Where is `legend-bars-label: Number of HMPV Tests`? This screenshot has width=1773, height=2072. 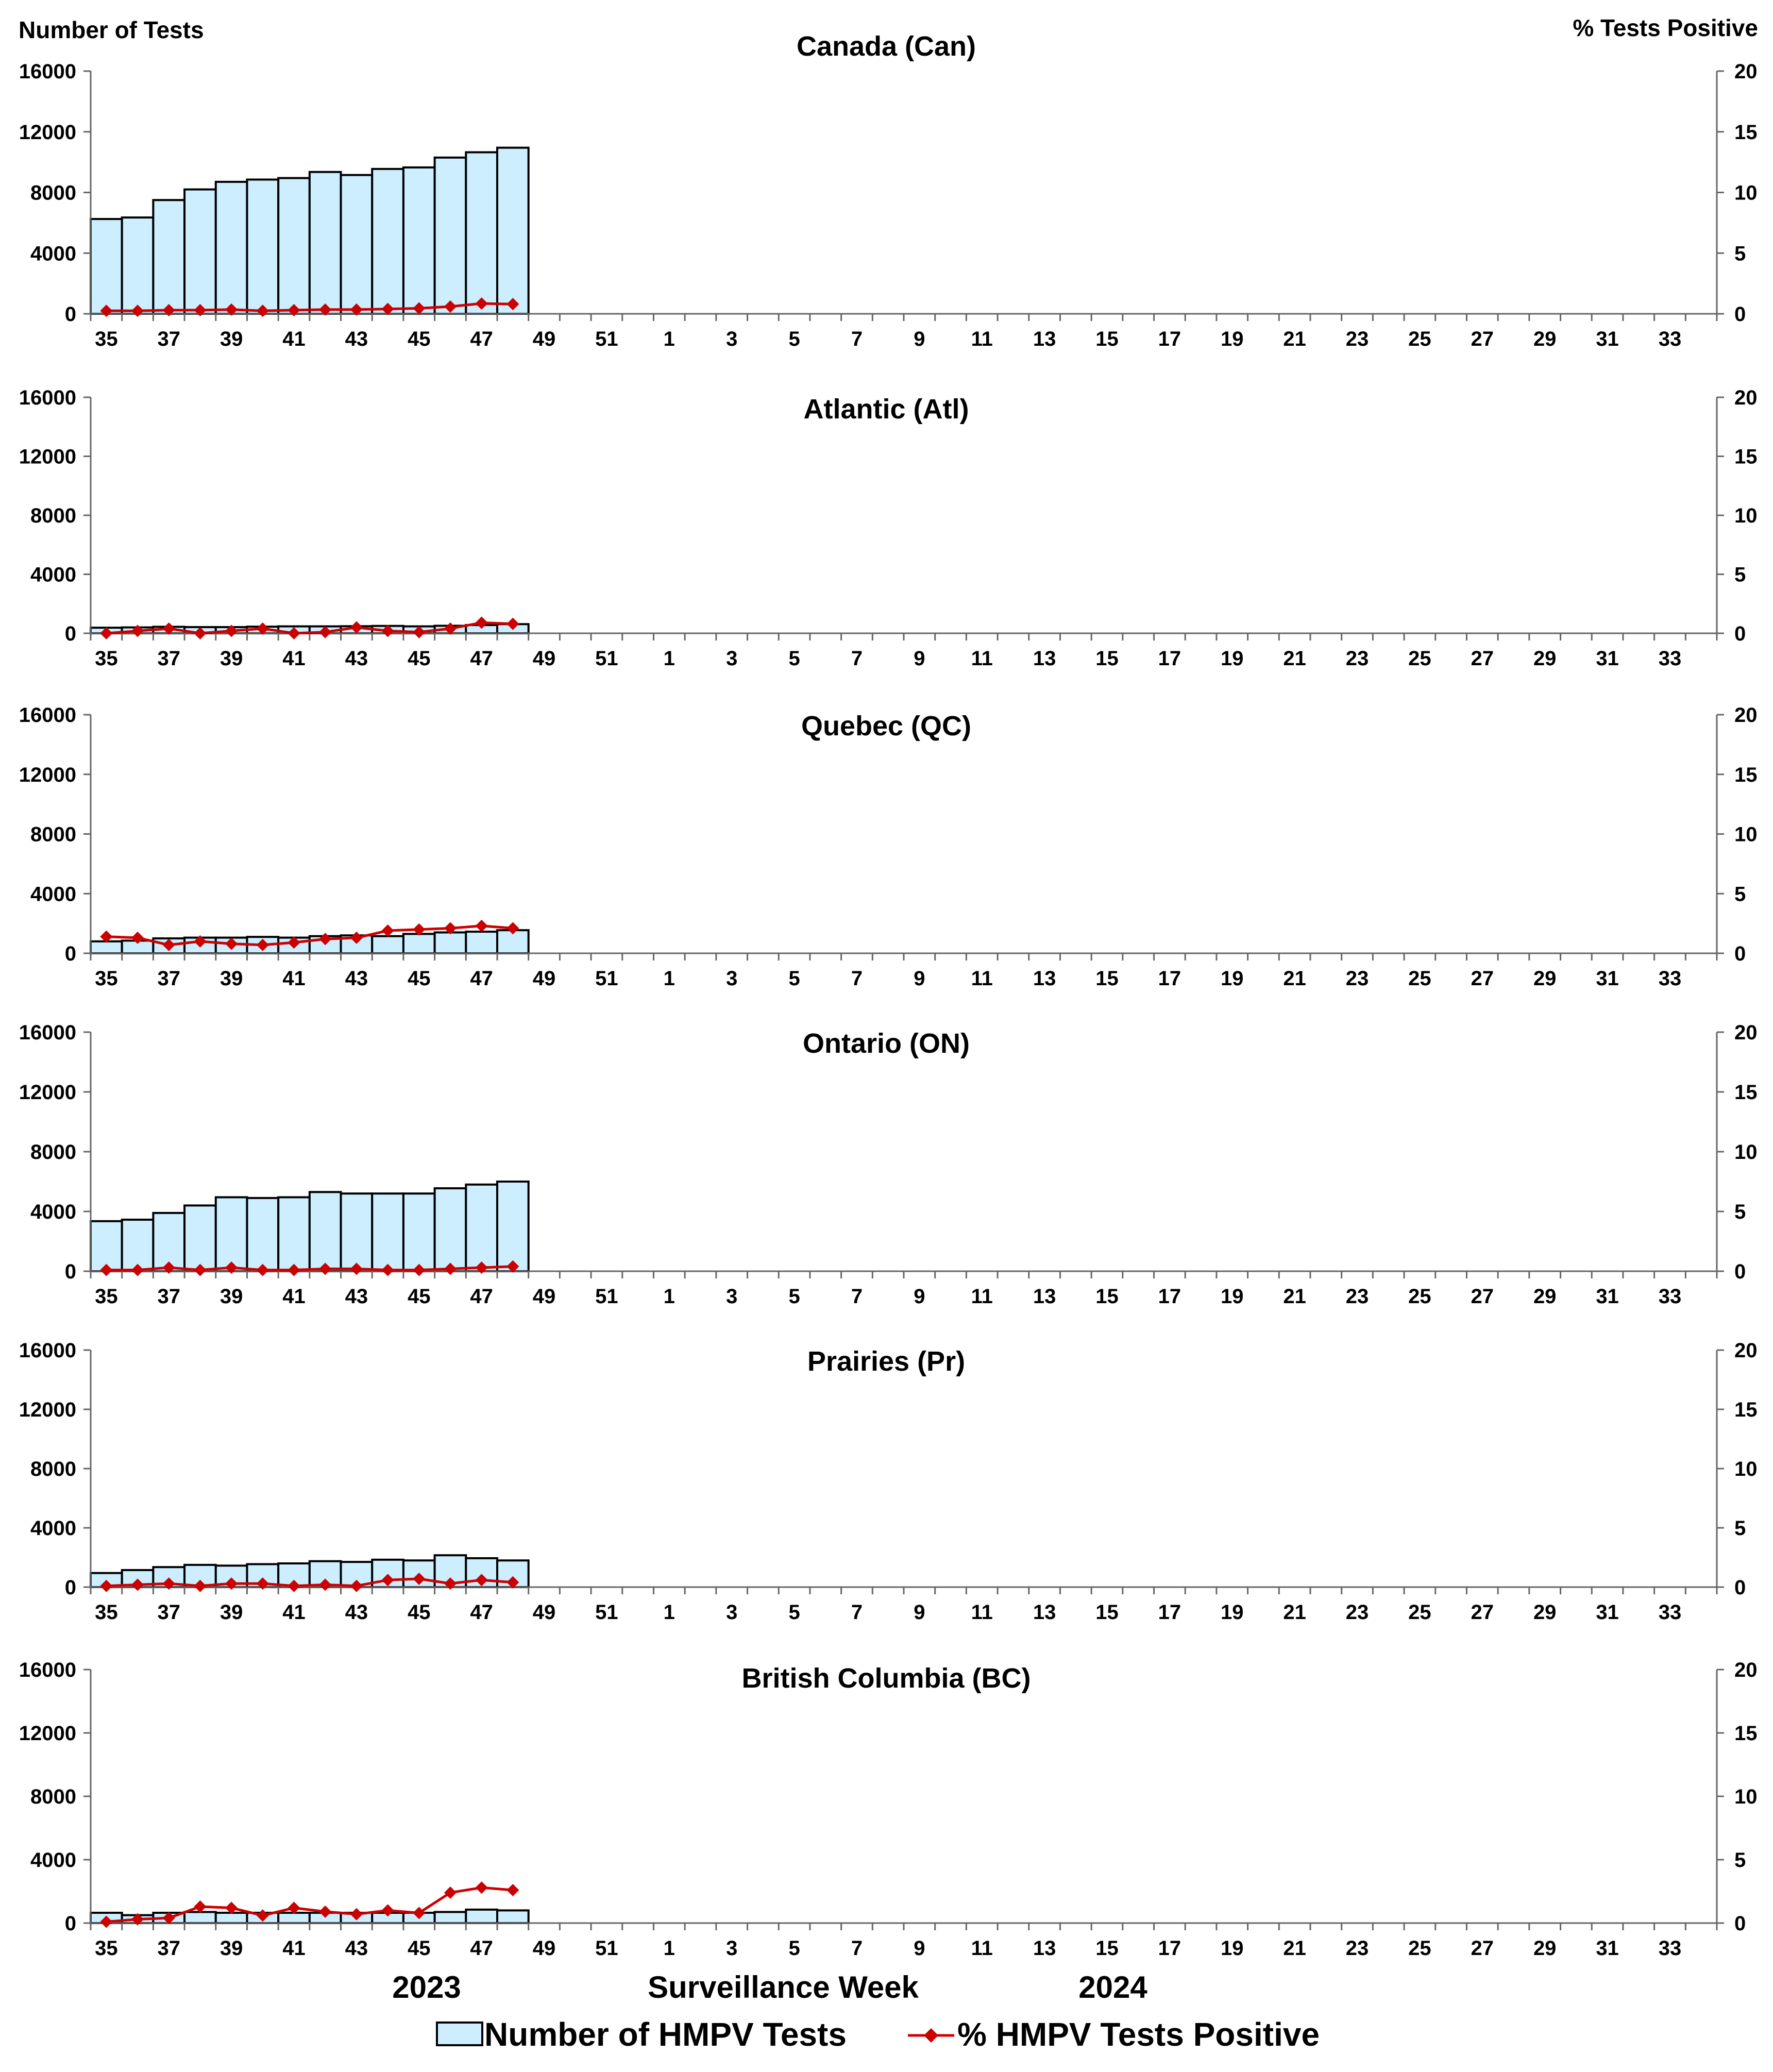 legend-bars-label: Number of HMPV Tests is located at coordinates (666, 2035).